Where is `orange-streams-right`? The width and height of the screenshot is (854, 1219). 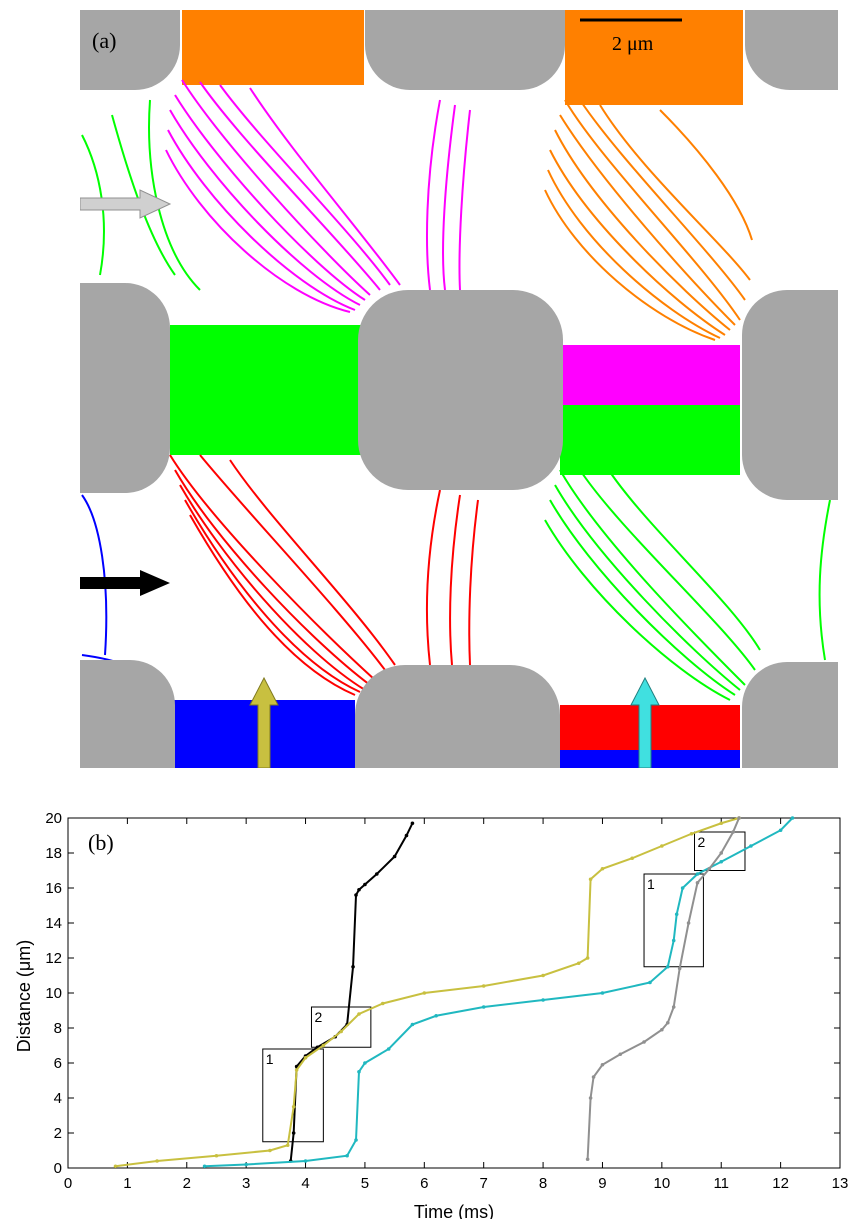
orange-streams-right is located at coordinates (648, 220).